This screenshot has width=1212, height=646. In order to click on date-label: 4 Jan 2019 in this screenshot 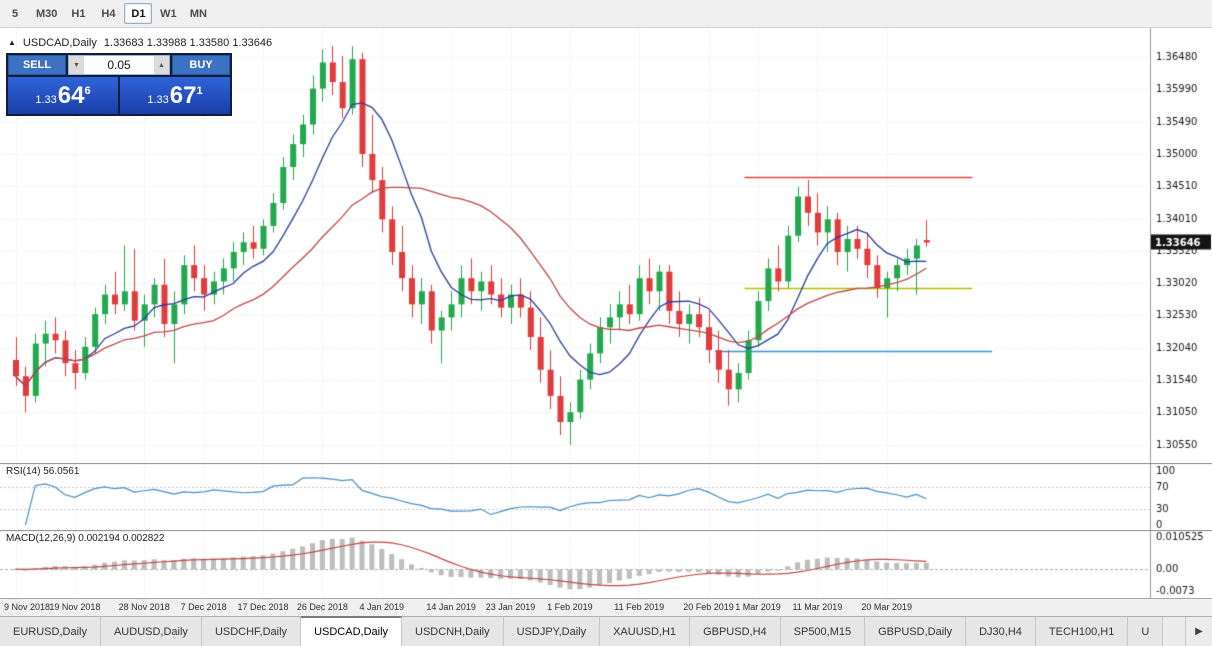, I will do `click(382, 607)`.